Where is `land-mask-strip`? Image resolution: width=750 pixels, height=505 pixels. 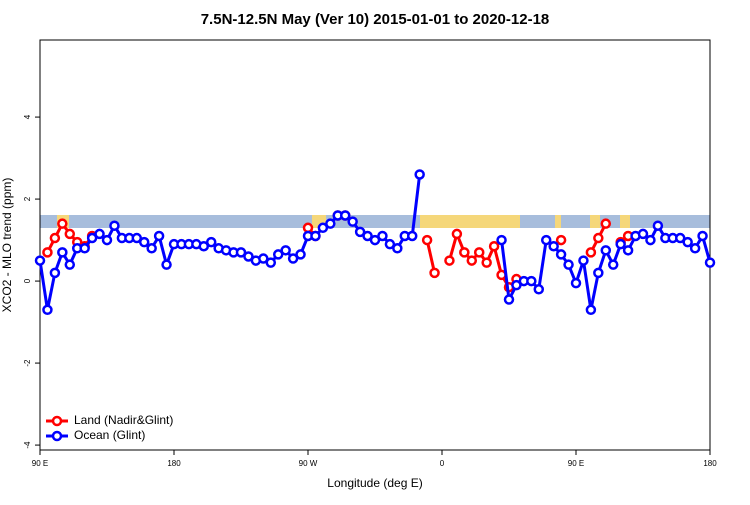 land-mask-strip is located at coordinates (375, 221).